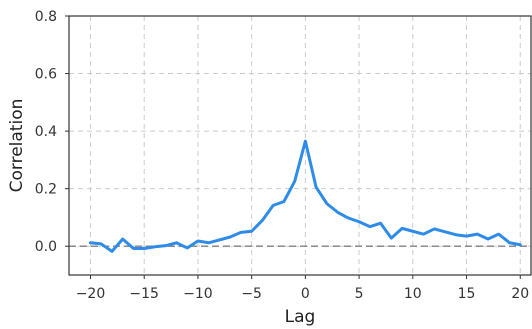 This screenshot has width=532, height=329. What do you see at coordinates (46, 75) in the screenshot?
I see `y-tick-label: 0.6` at bounding box center [46, 75].